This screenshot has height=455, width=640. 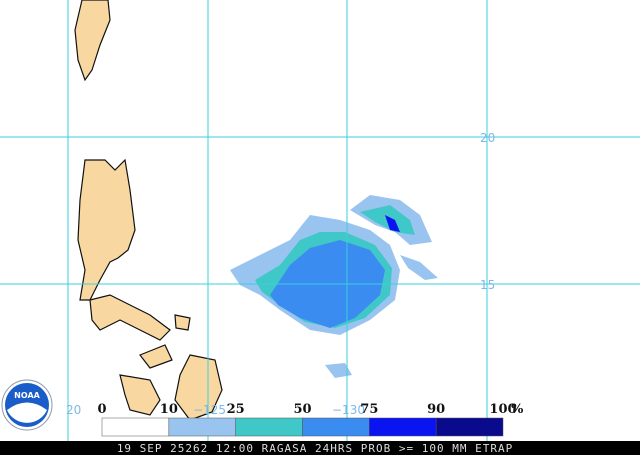 What do you see at coordinates (236, 409) in the screenshot?
I see `colorbar-label: 25` at bounding box center [236, 409].